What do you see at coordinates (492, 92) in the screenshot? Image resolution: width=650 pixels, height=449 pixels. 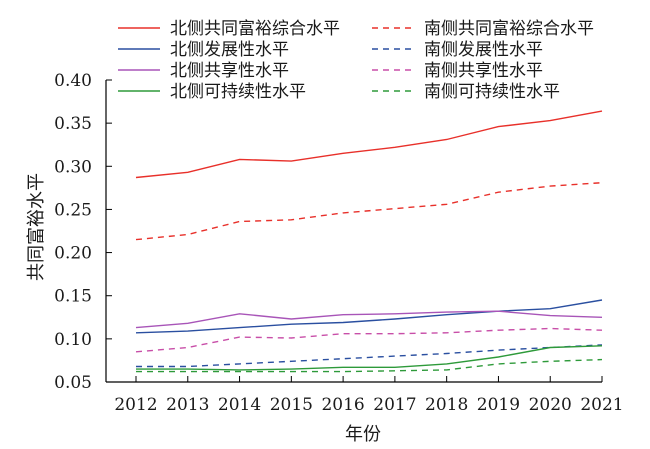 I see `legend-label: 南侧可持续性水平` at bounding box center [492, 92].